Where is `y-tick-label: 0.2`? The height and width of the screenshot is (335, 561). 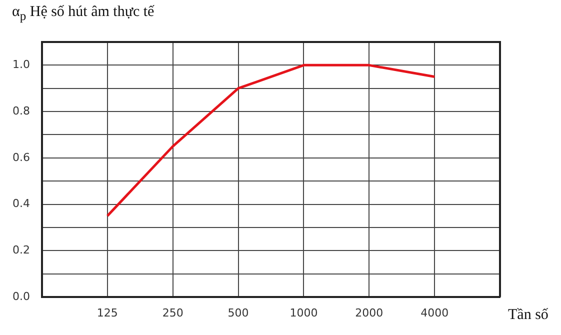 y-tick-label: 0.2 is located at coordinates (21, 249).